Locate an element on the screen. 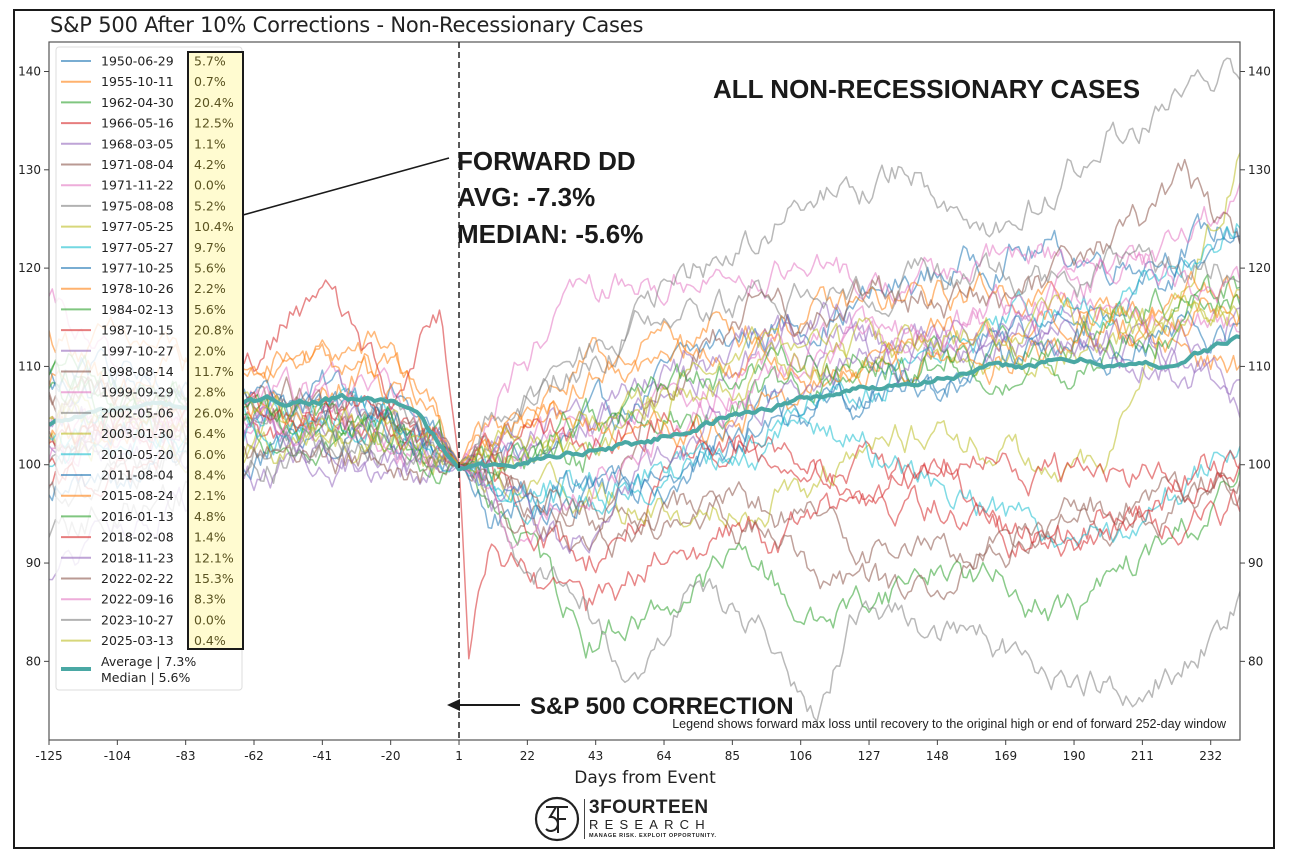 The height and width of the screenshot is (865, 1292). legend-loss: 2.0% is located at coordinates (210, 350).